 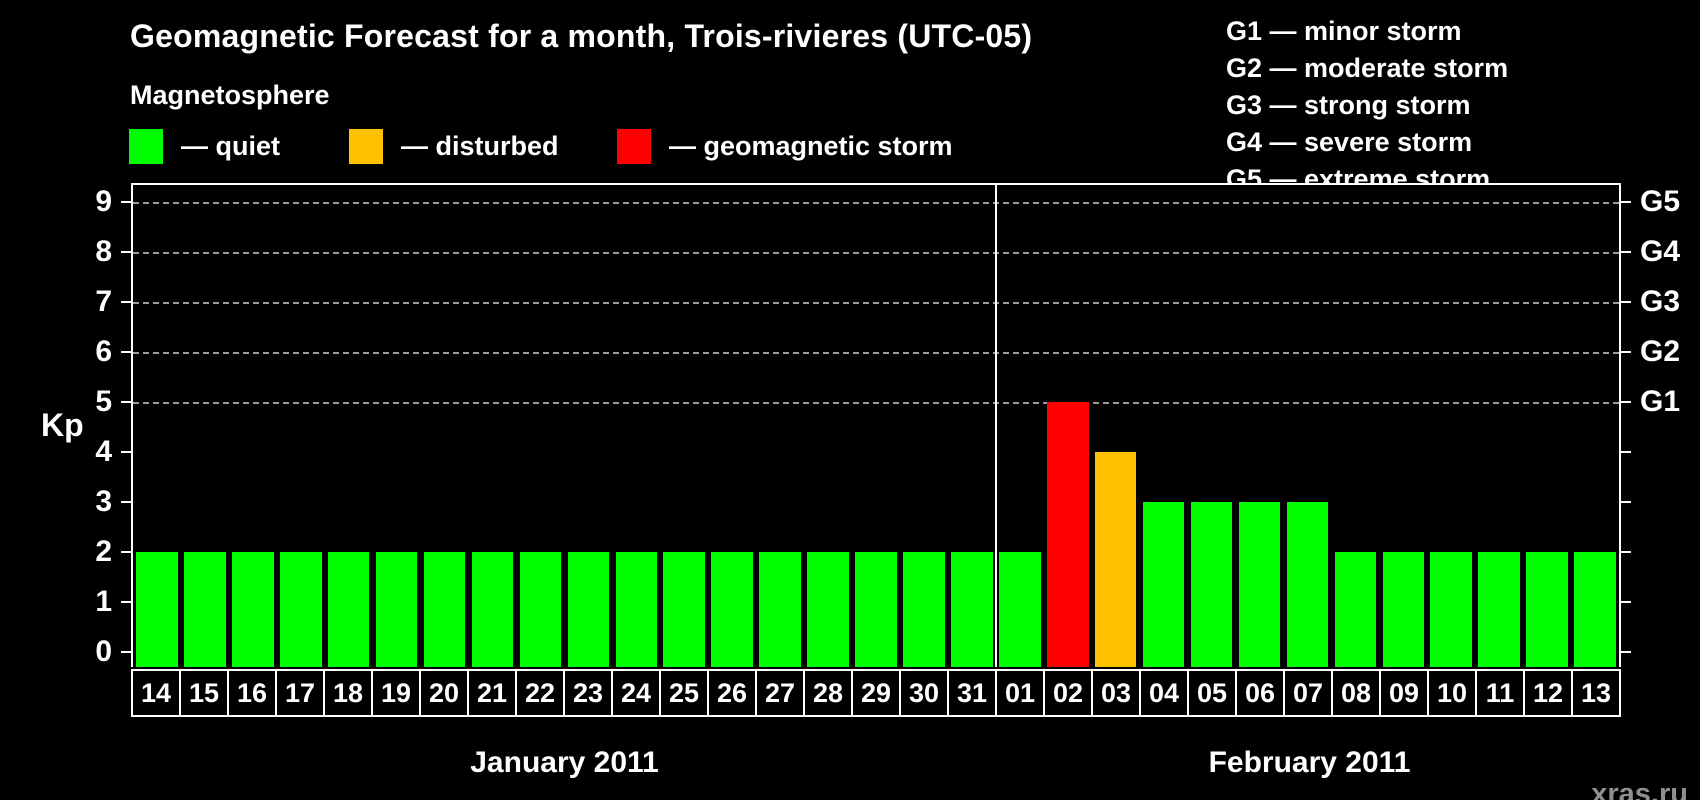 I want to click on left-axis-label-7: 7, so click(x=103, y=301).